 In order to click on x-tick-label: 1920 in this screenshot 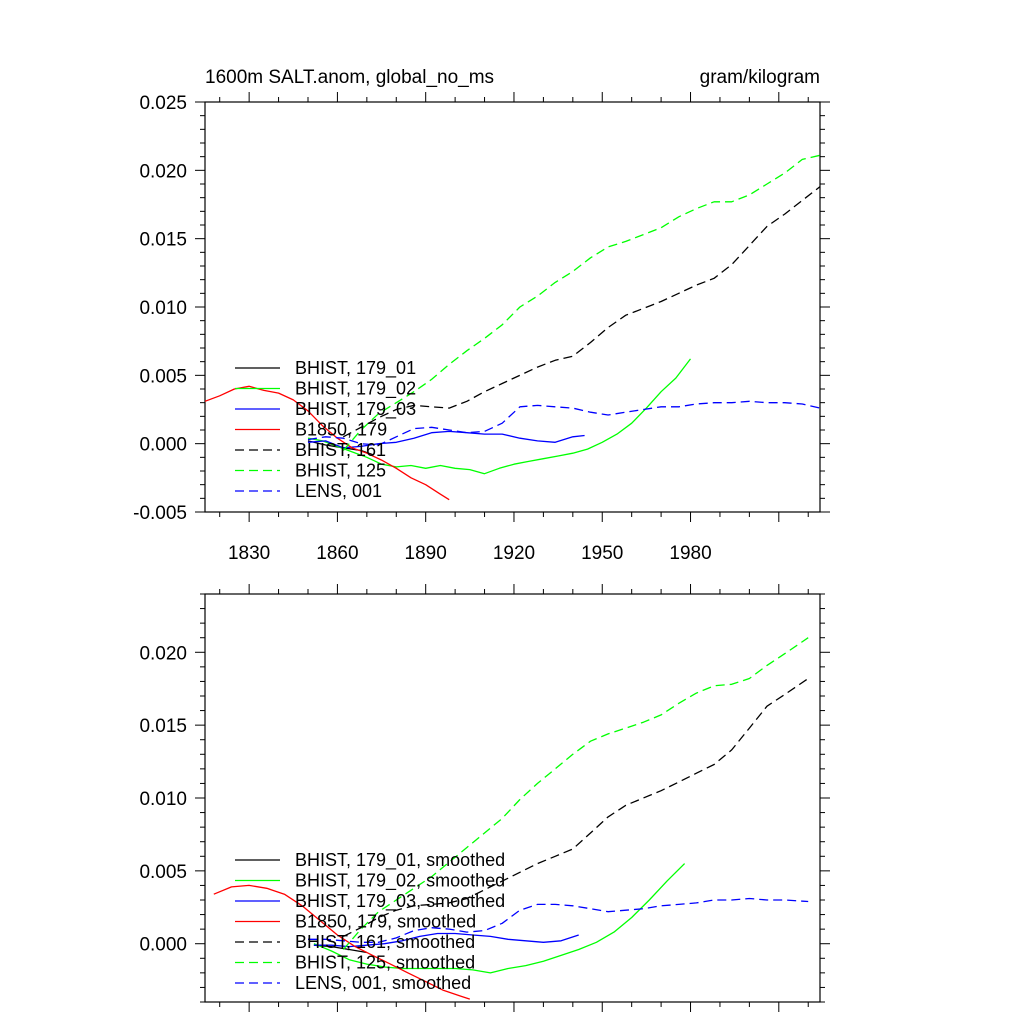, I will do `click(514, 553)`.